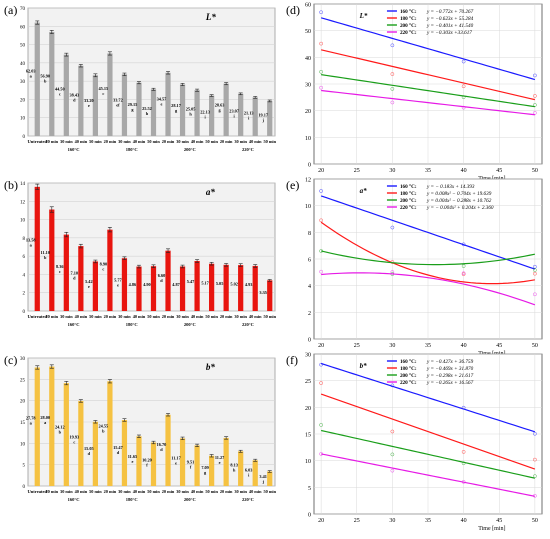 This screenshot has height=539, width=550. Describe the element at coordinates (118, 104) in the screenshot. I see `significance-letter: ef` at that location.